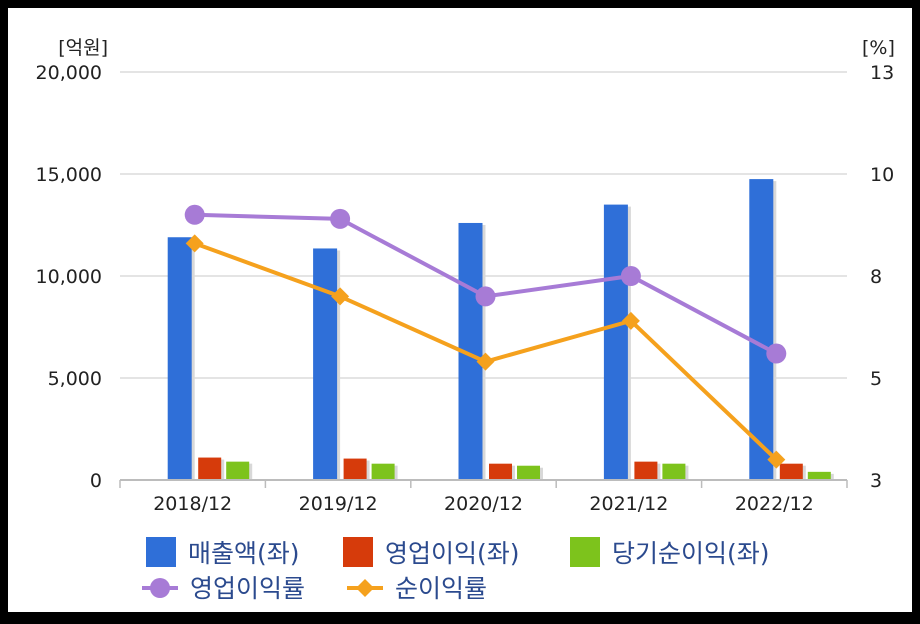  I want to click on right-tick-label: 3, so click(876, 481).